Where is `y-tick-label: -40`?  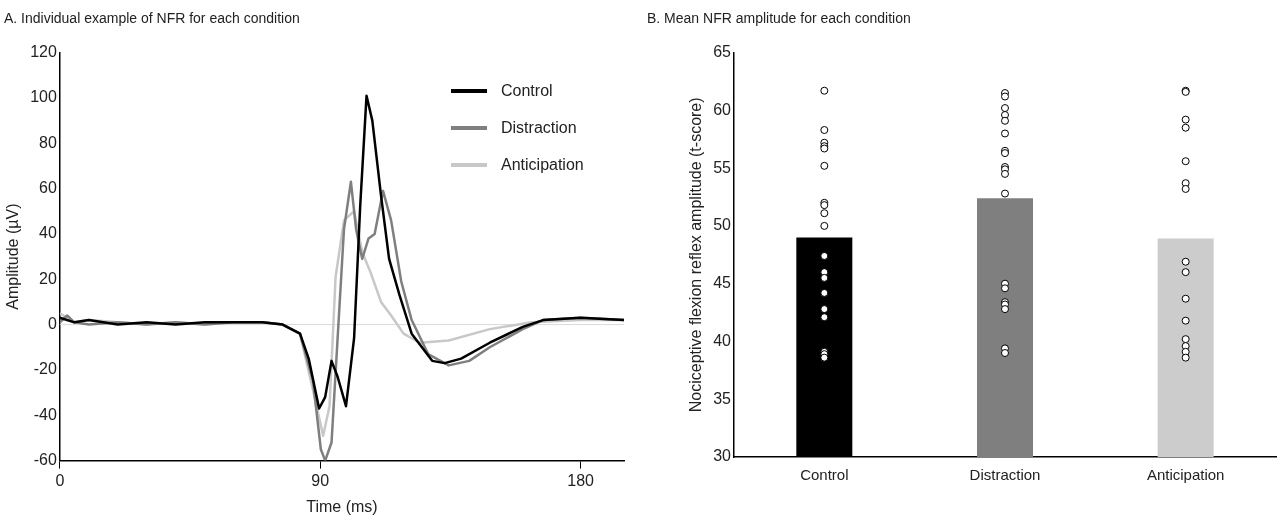 y-tick-label: -40 is located at coordinates (45, 414).